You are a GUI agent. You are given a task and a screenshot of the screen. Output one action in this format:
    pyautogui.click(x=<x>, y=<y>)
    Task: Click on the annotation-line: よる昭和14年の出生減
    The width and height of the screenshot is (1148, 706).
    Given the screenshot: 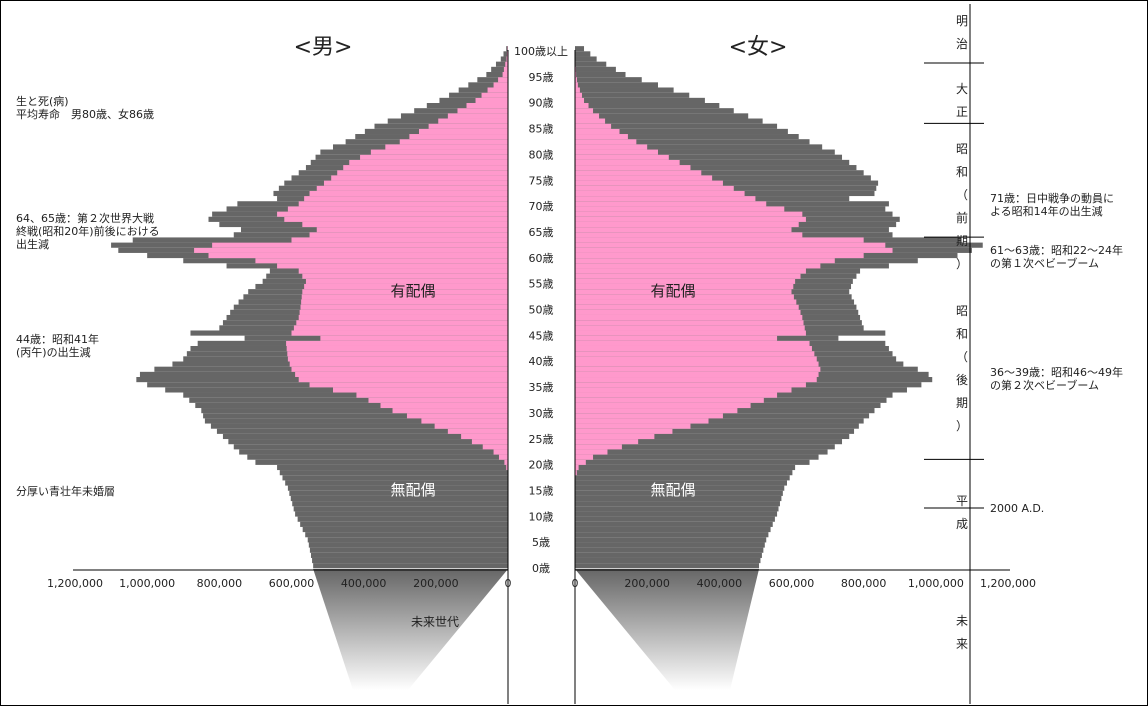 What is the action you would take?
    pyautogui.click(x=1046, y=211)
    